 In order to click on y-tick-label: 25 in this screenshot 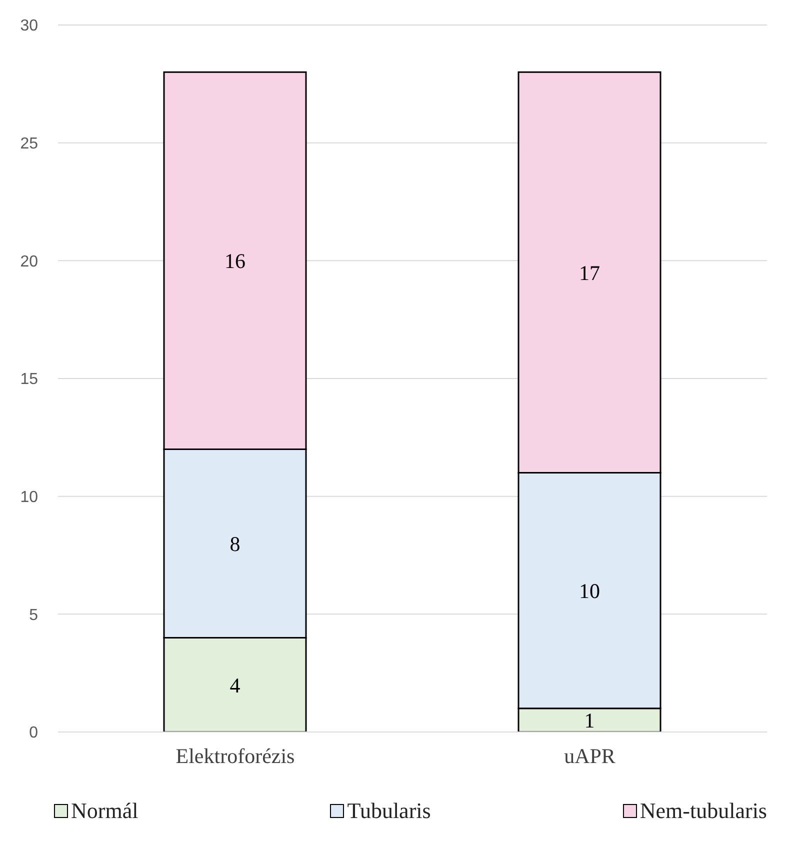, I will do `click(29, 144)`.